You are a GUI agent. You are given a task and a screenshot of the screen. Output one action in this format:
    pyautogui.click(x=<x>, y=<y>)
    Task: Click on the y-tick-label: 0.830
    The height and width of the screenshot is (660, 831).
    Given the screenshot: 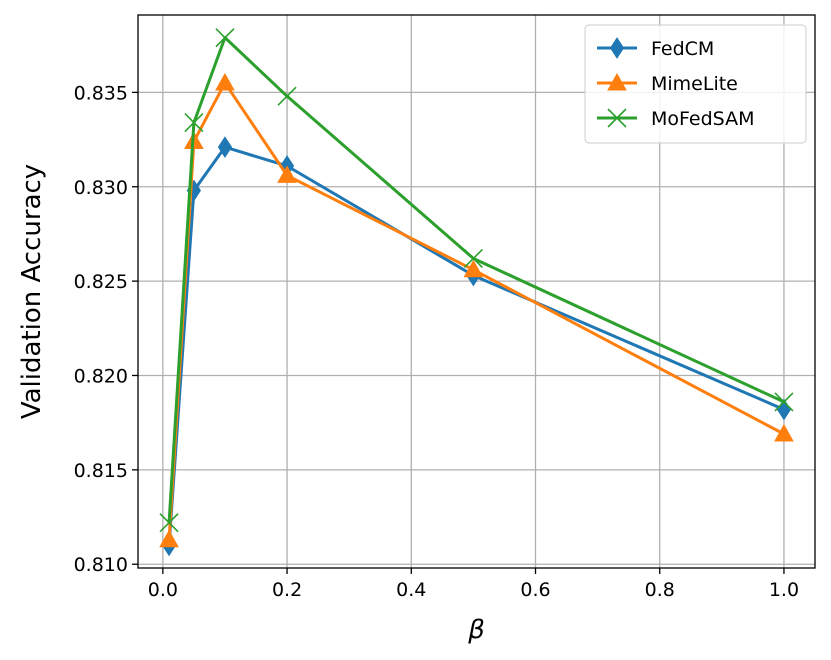 What is the action you would take?
    pyautogui.click(x=101, y=188)
    